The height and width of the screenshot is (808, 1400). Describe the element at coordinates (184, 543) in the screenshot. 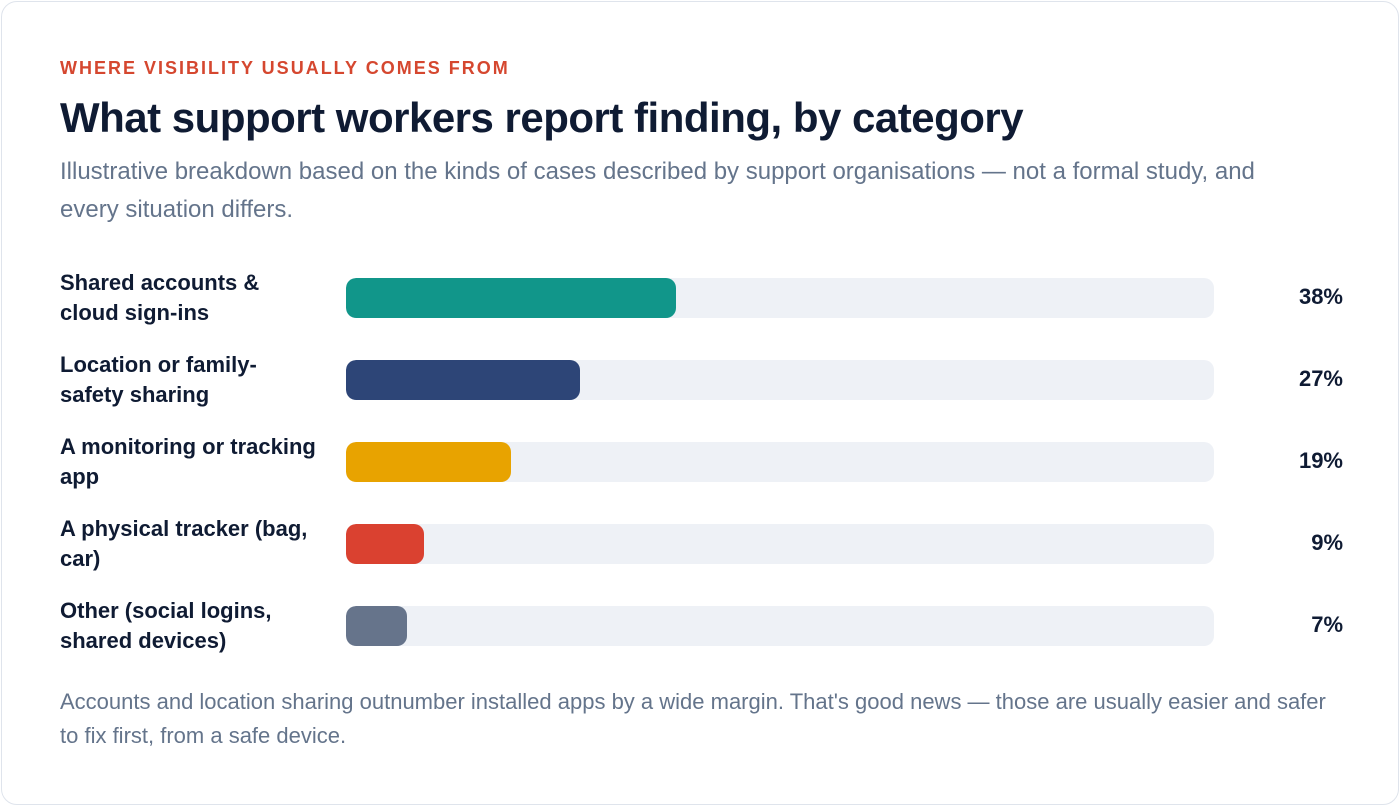

I see `category-label: A physical tracker (bag, car)` at that location.